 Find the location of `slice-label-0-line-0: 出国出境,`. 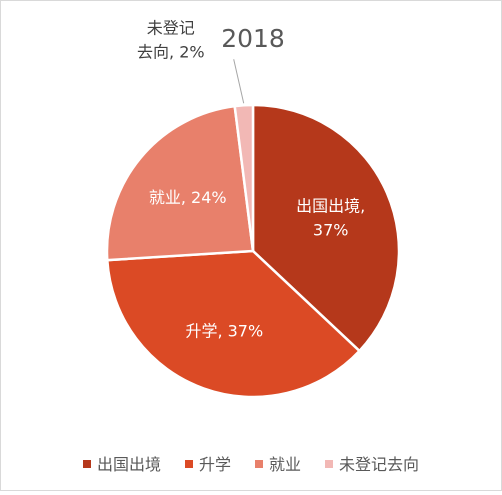

slice-label-0-line-0: 出国出境, is located at coordinates (330, 205).